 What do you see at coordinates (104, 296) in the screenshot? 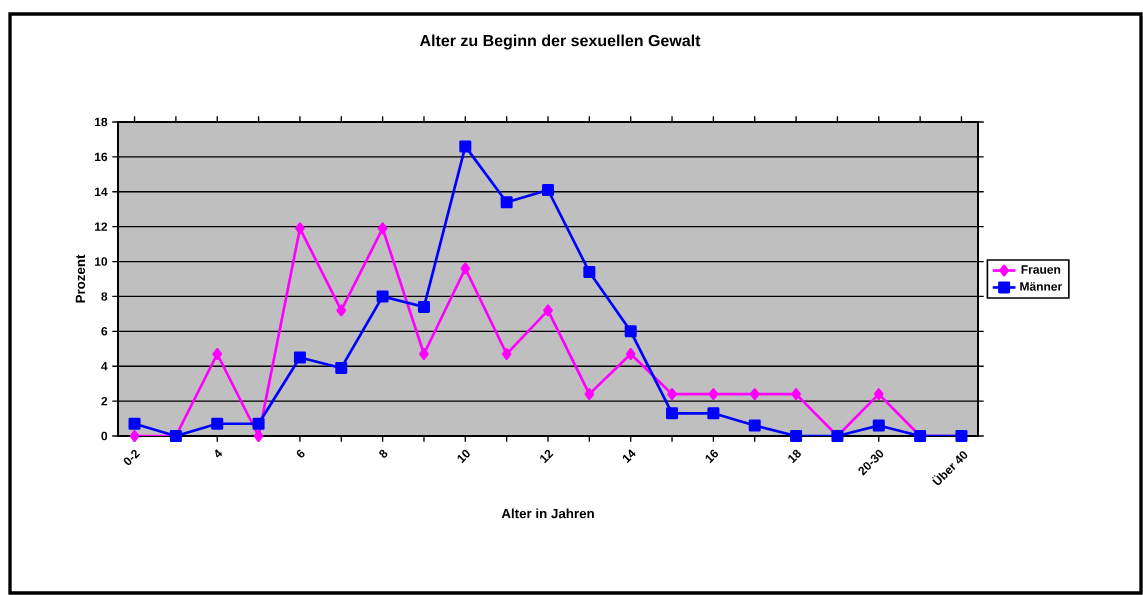
I see `y-tick-label: 8` at bounding box center [104, 296].